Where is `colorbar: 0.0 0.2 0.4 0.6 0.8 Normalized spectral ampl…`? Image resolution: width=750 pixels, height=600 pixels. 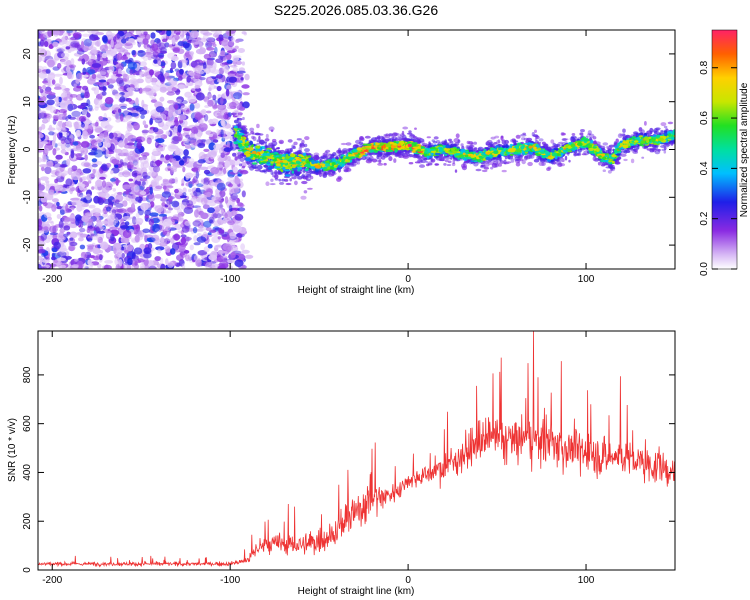
colorbar: 0.0 0.2 0.4 0.6 0.8 Normalized spectral ampl… is located at coordinates (724, 152).